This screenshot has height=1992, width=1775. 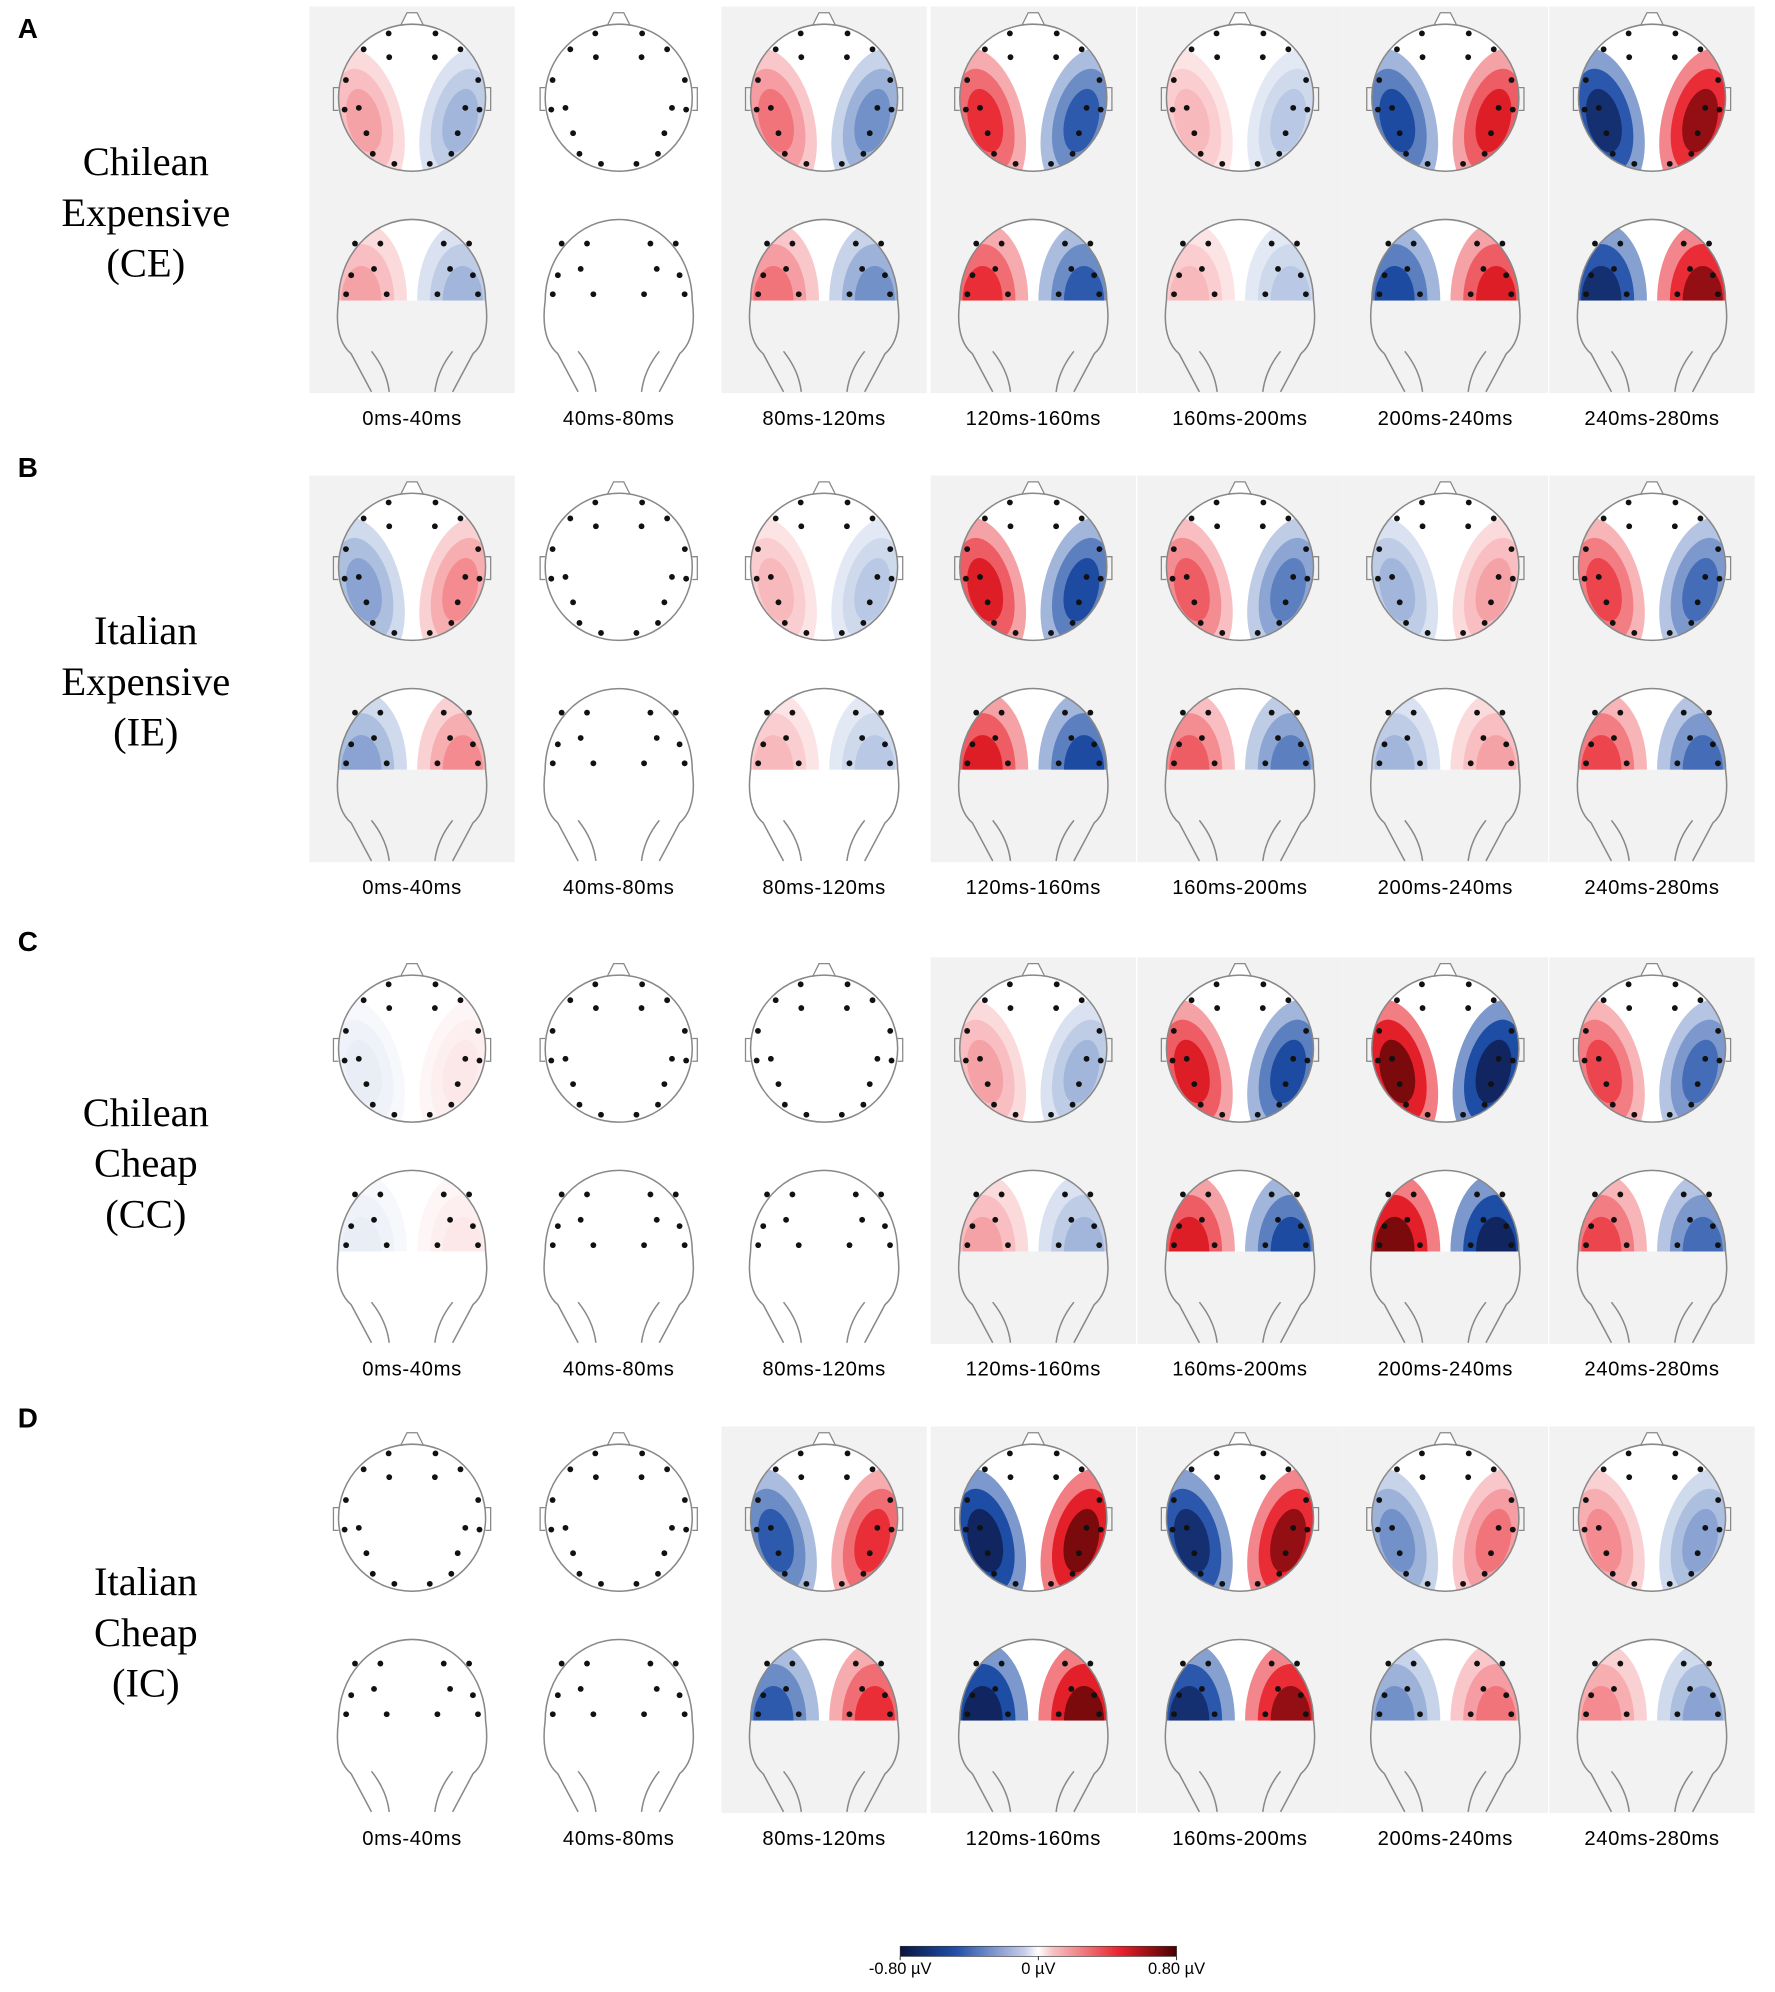 I want to click on condition-label: Italian, so click(x=146, y=630).